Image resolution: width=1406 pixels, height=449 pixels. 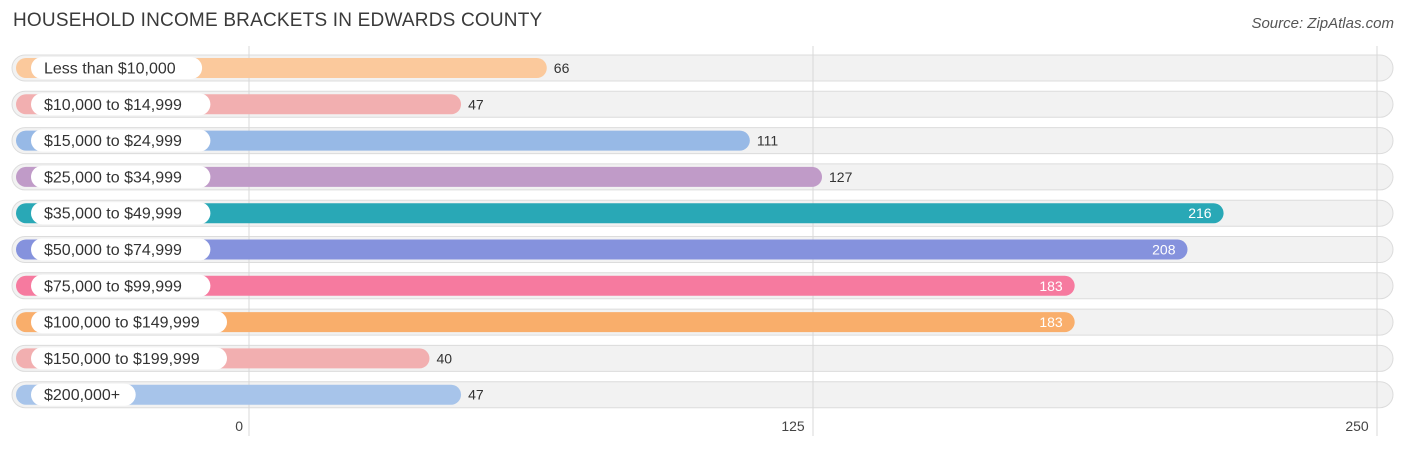 I want to click on category-label: $200,000+, so click(x=82, y=395).